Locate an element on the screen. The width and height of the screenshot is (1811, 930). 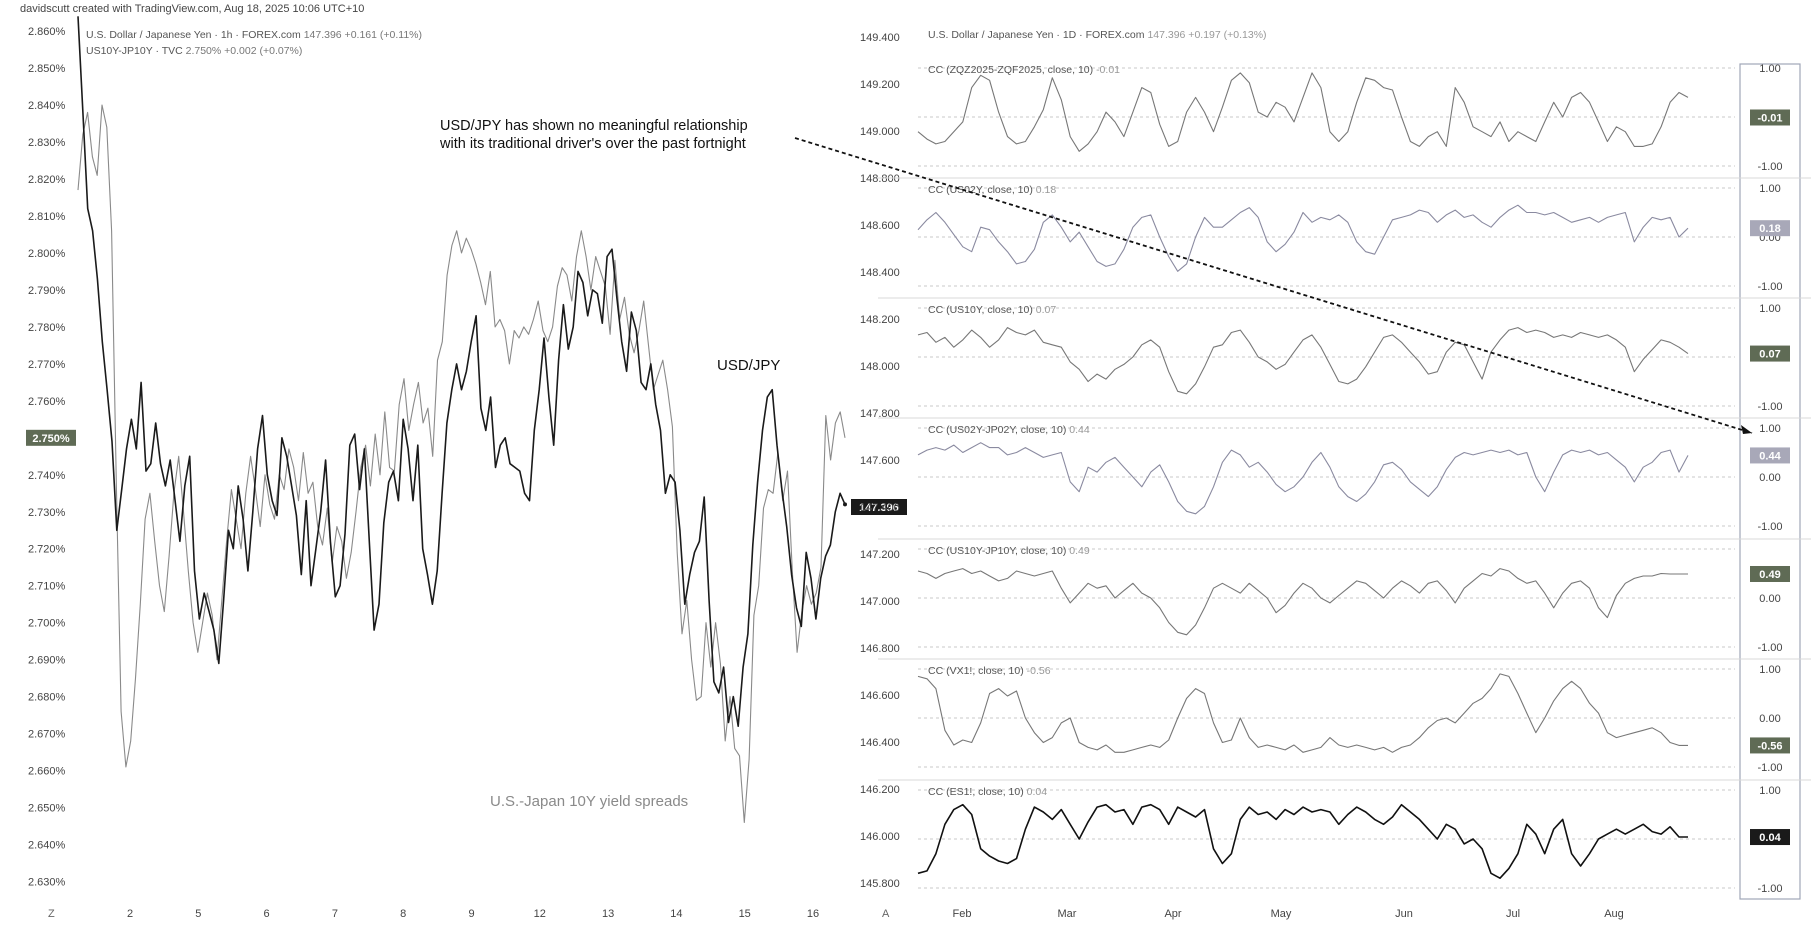
right-price-tick: 148.800 is located at coordinates (880, 179).